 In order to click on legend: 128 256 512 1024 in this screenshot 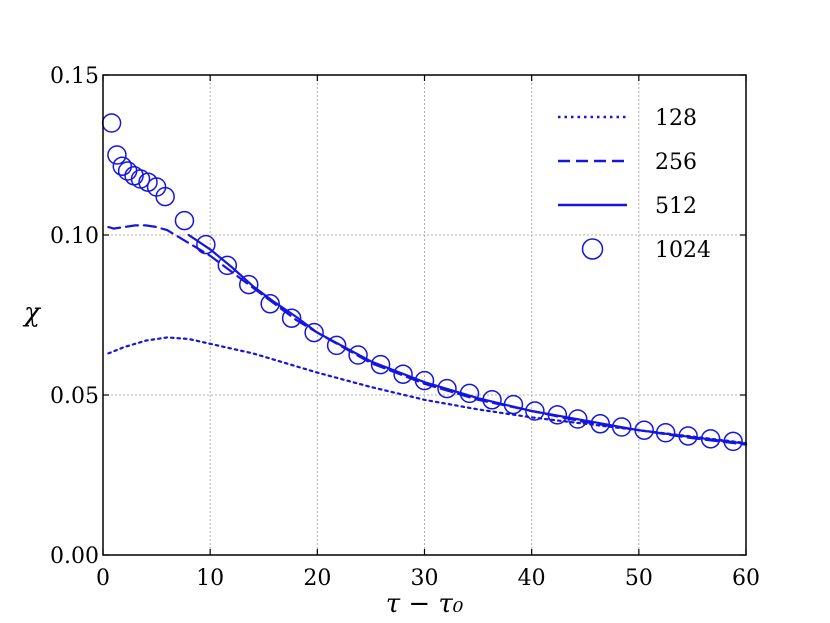, I will do `click(634, 184)`.